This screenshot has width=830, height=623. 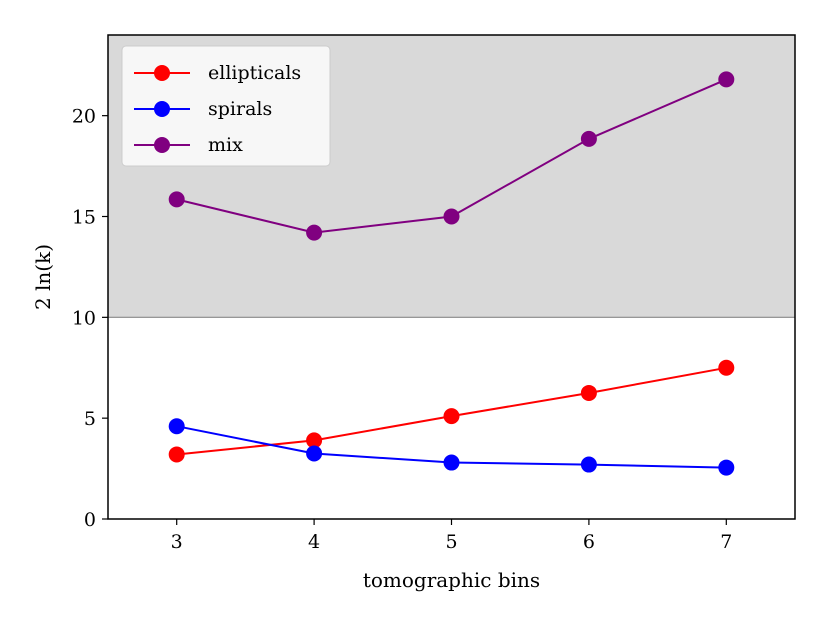 I want to click on y-tick-label-3: 15, so click(x=84, y=218).